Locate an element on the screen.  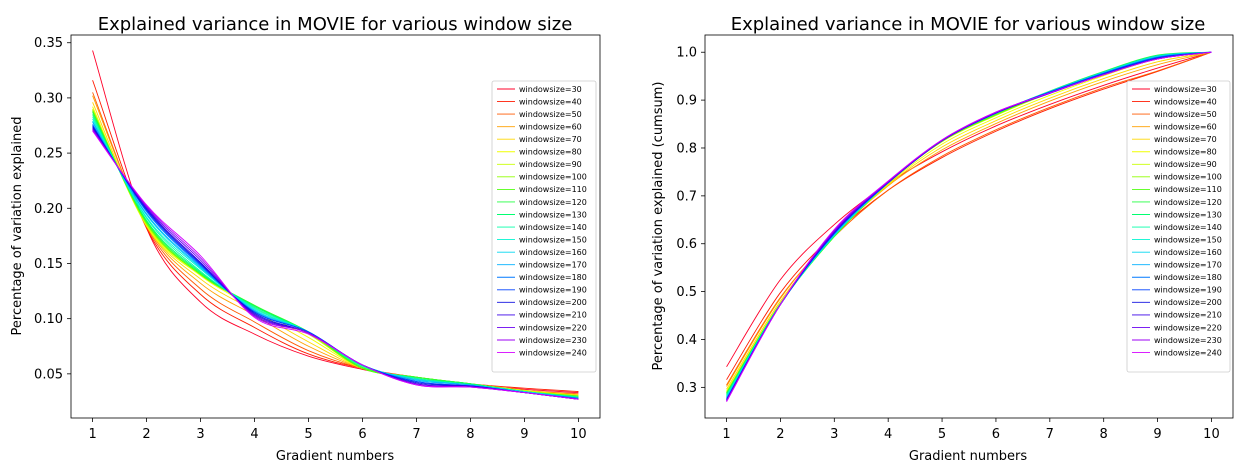
chart-right-xtick-label: 6 is located at coordinates (996, 434).